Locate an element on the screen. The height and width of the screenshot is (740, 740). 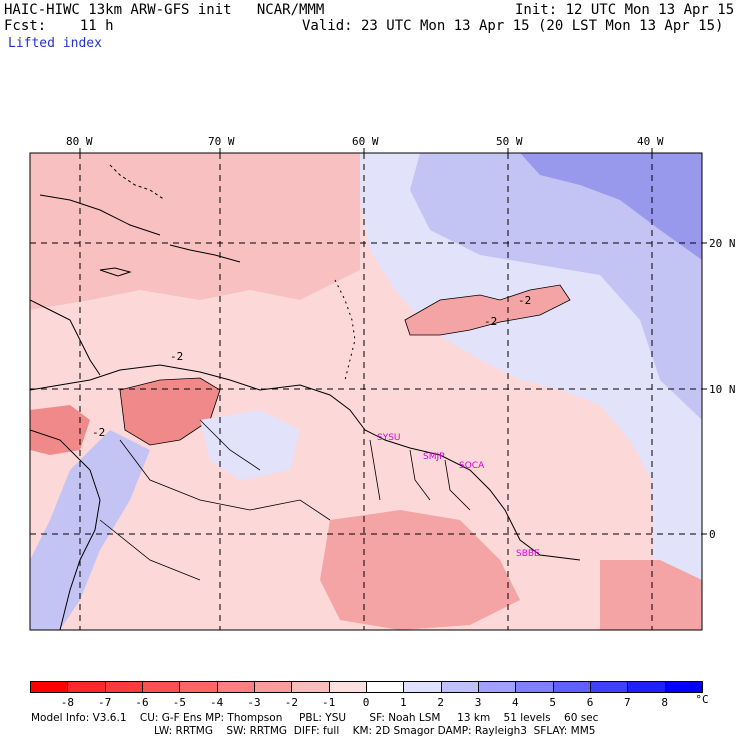
colorbar-label: 1 is located at coordinates (403, 702).